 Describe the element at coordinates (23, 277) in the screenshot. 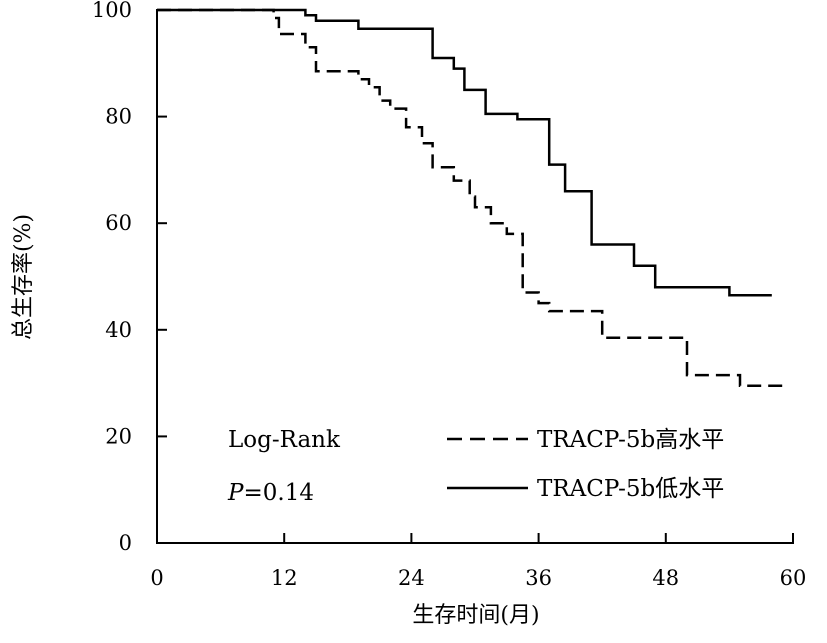

I see `y-axis-title: 总生存率(%)` at that location.